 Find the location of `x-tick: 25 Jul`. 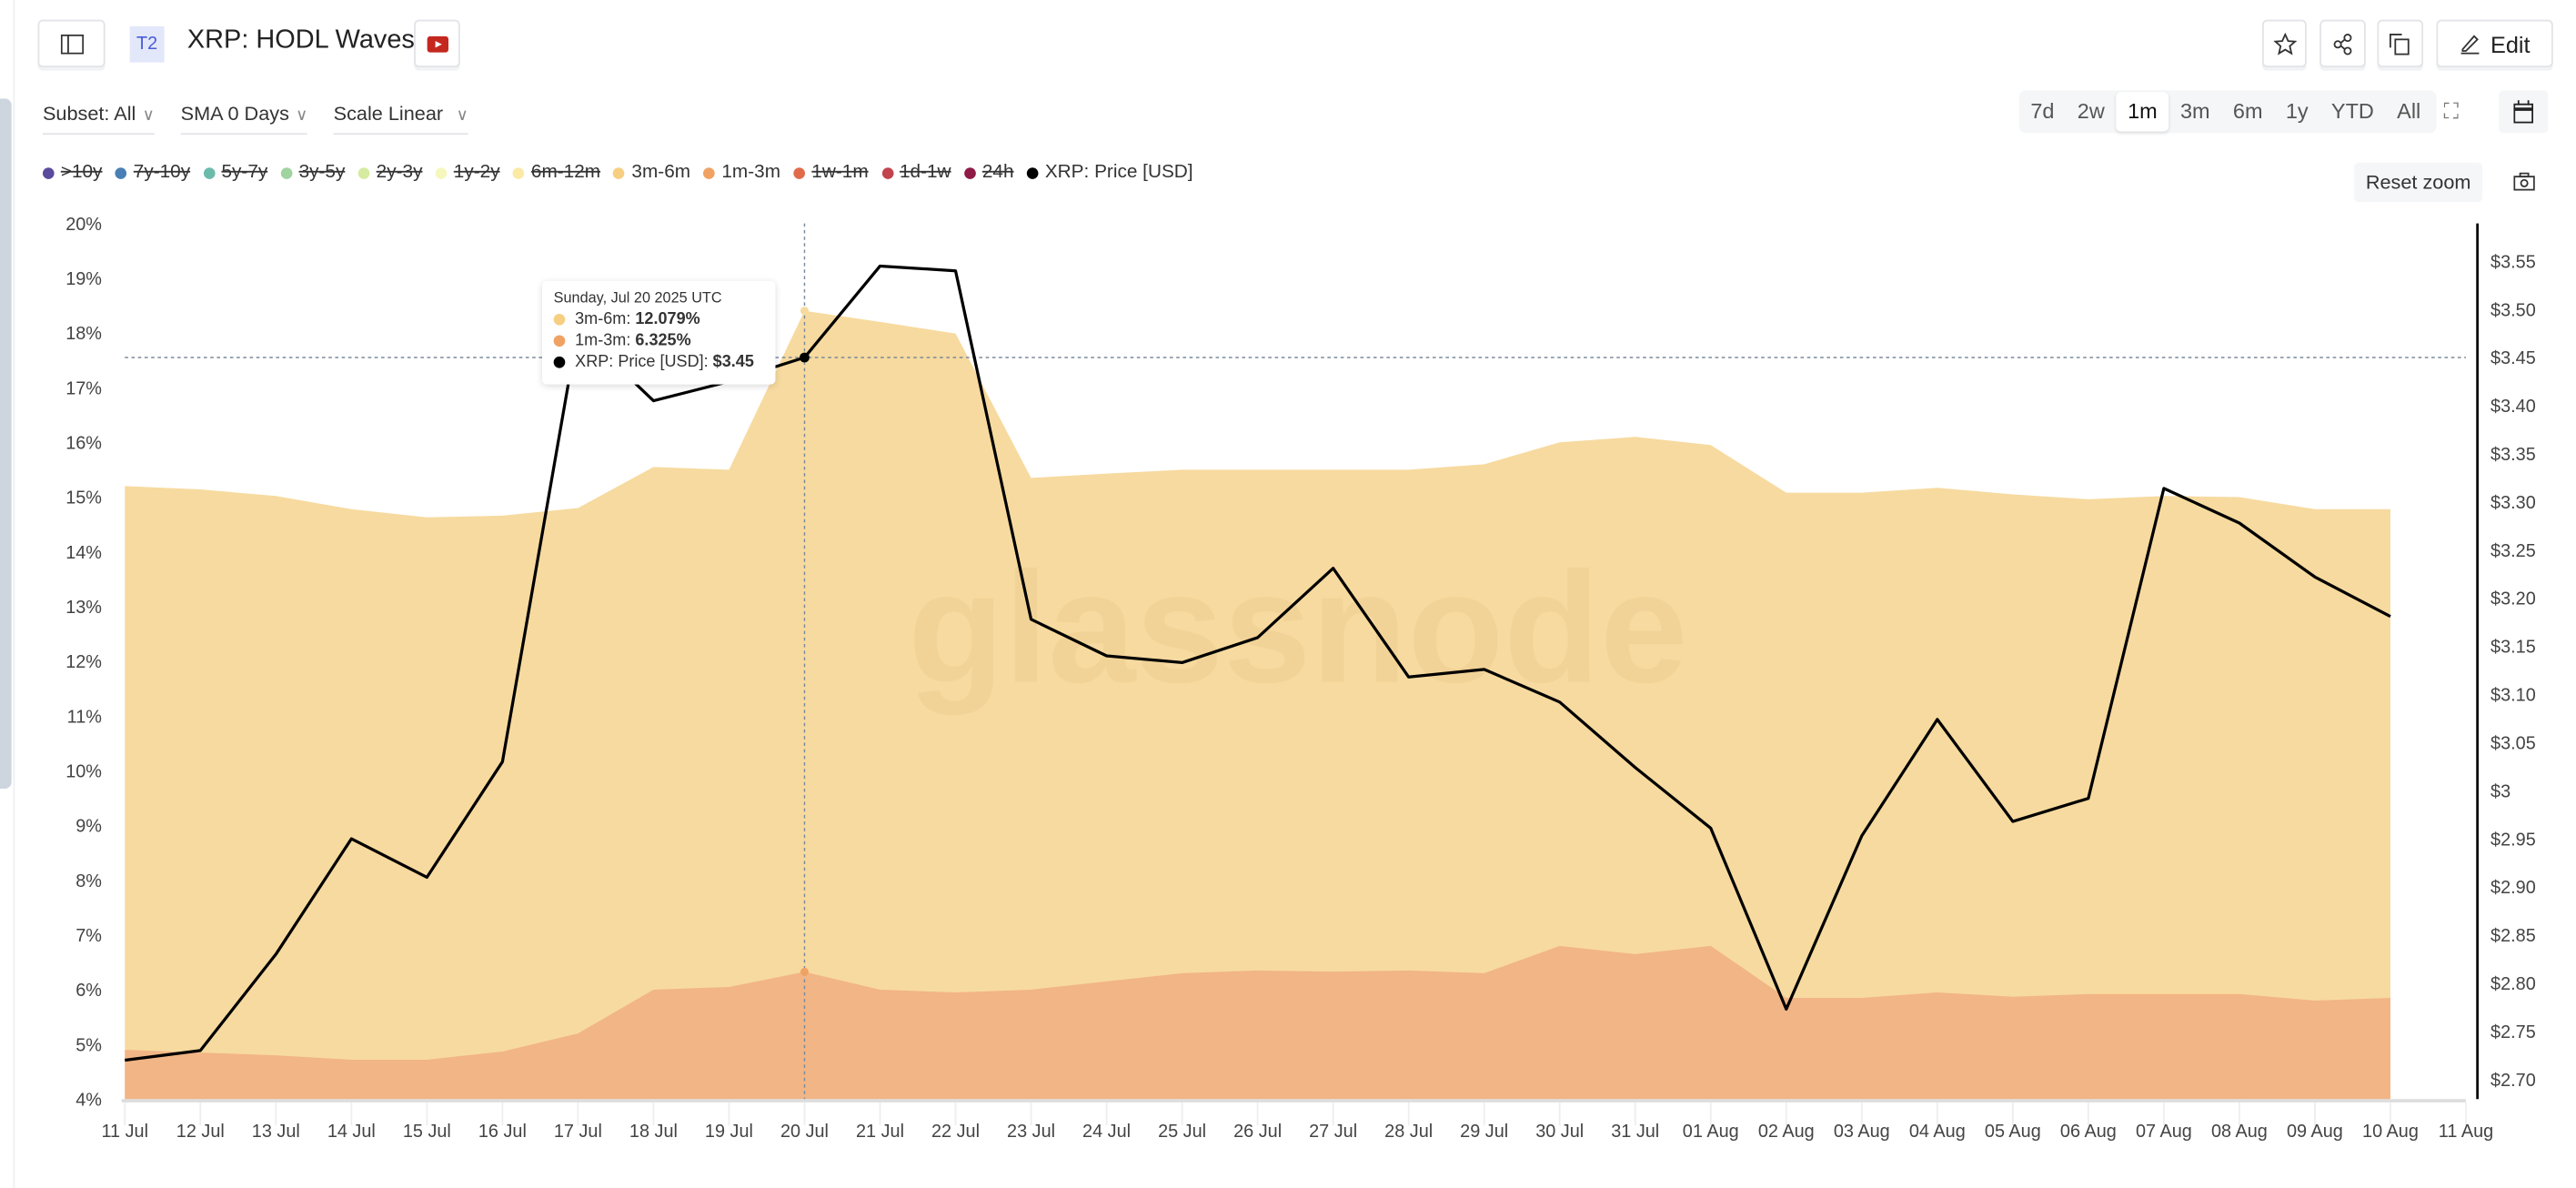

x-tick: 25 Jul is located at coordinates (1182, 1132).